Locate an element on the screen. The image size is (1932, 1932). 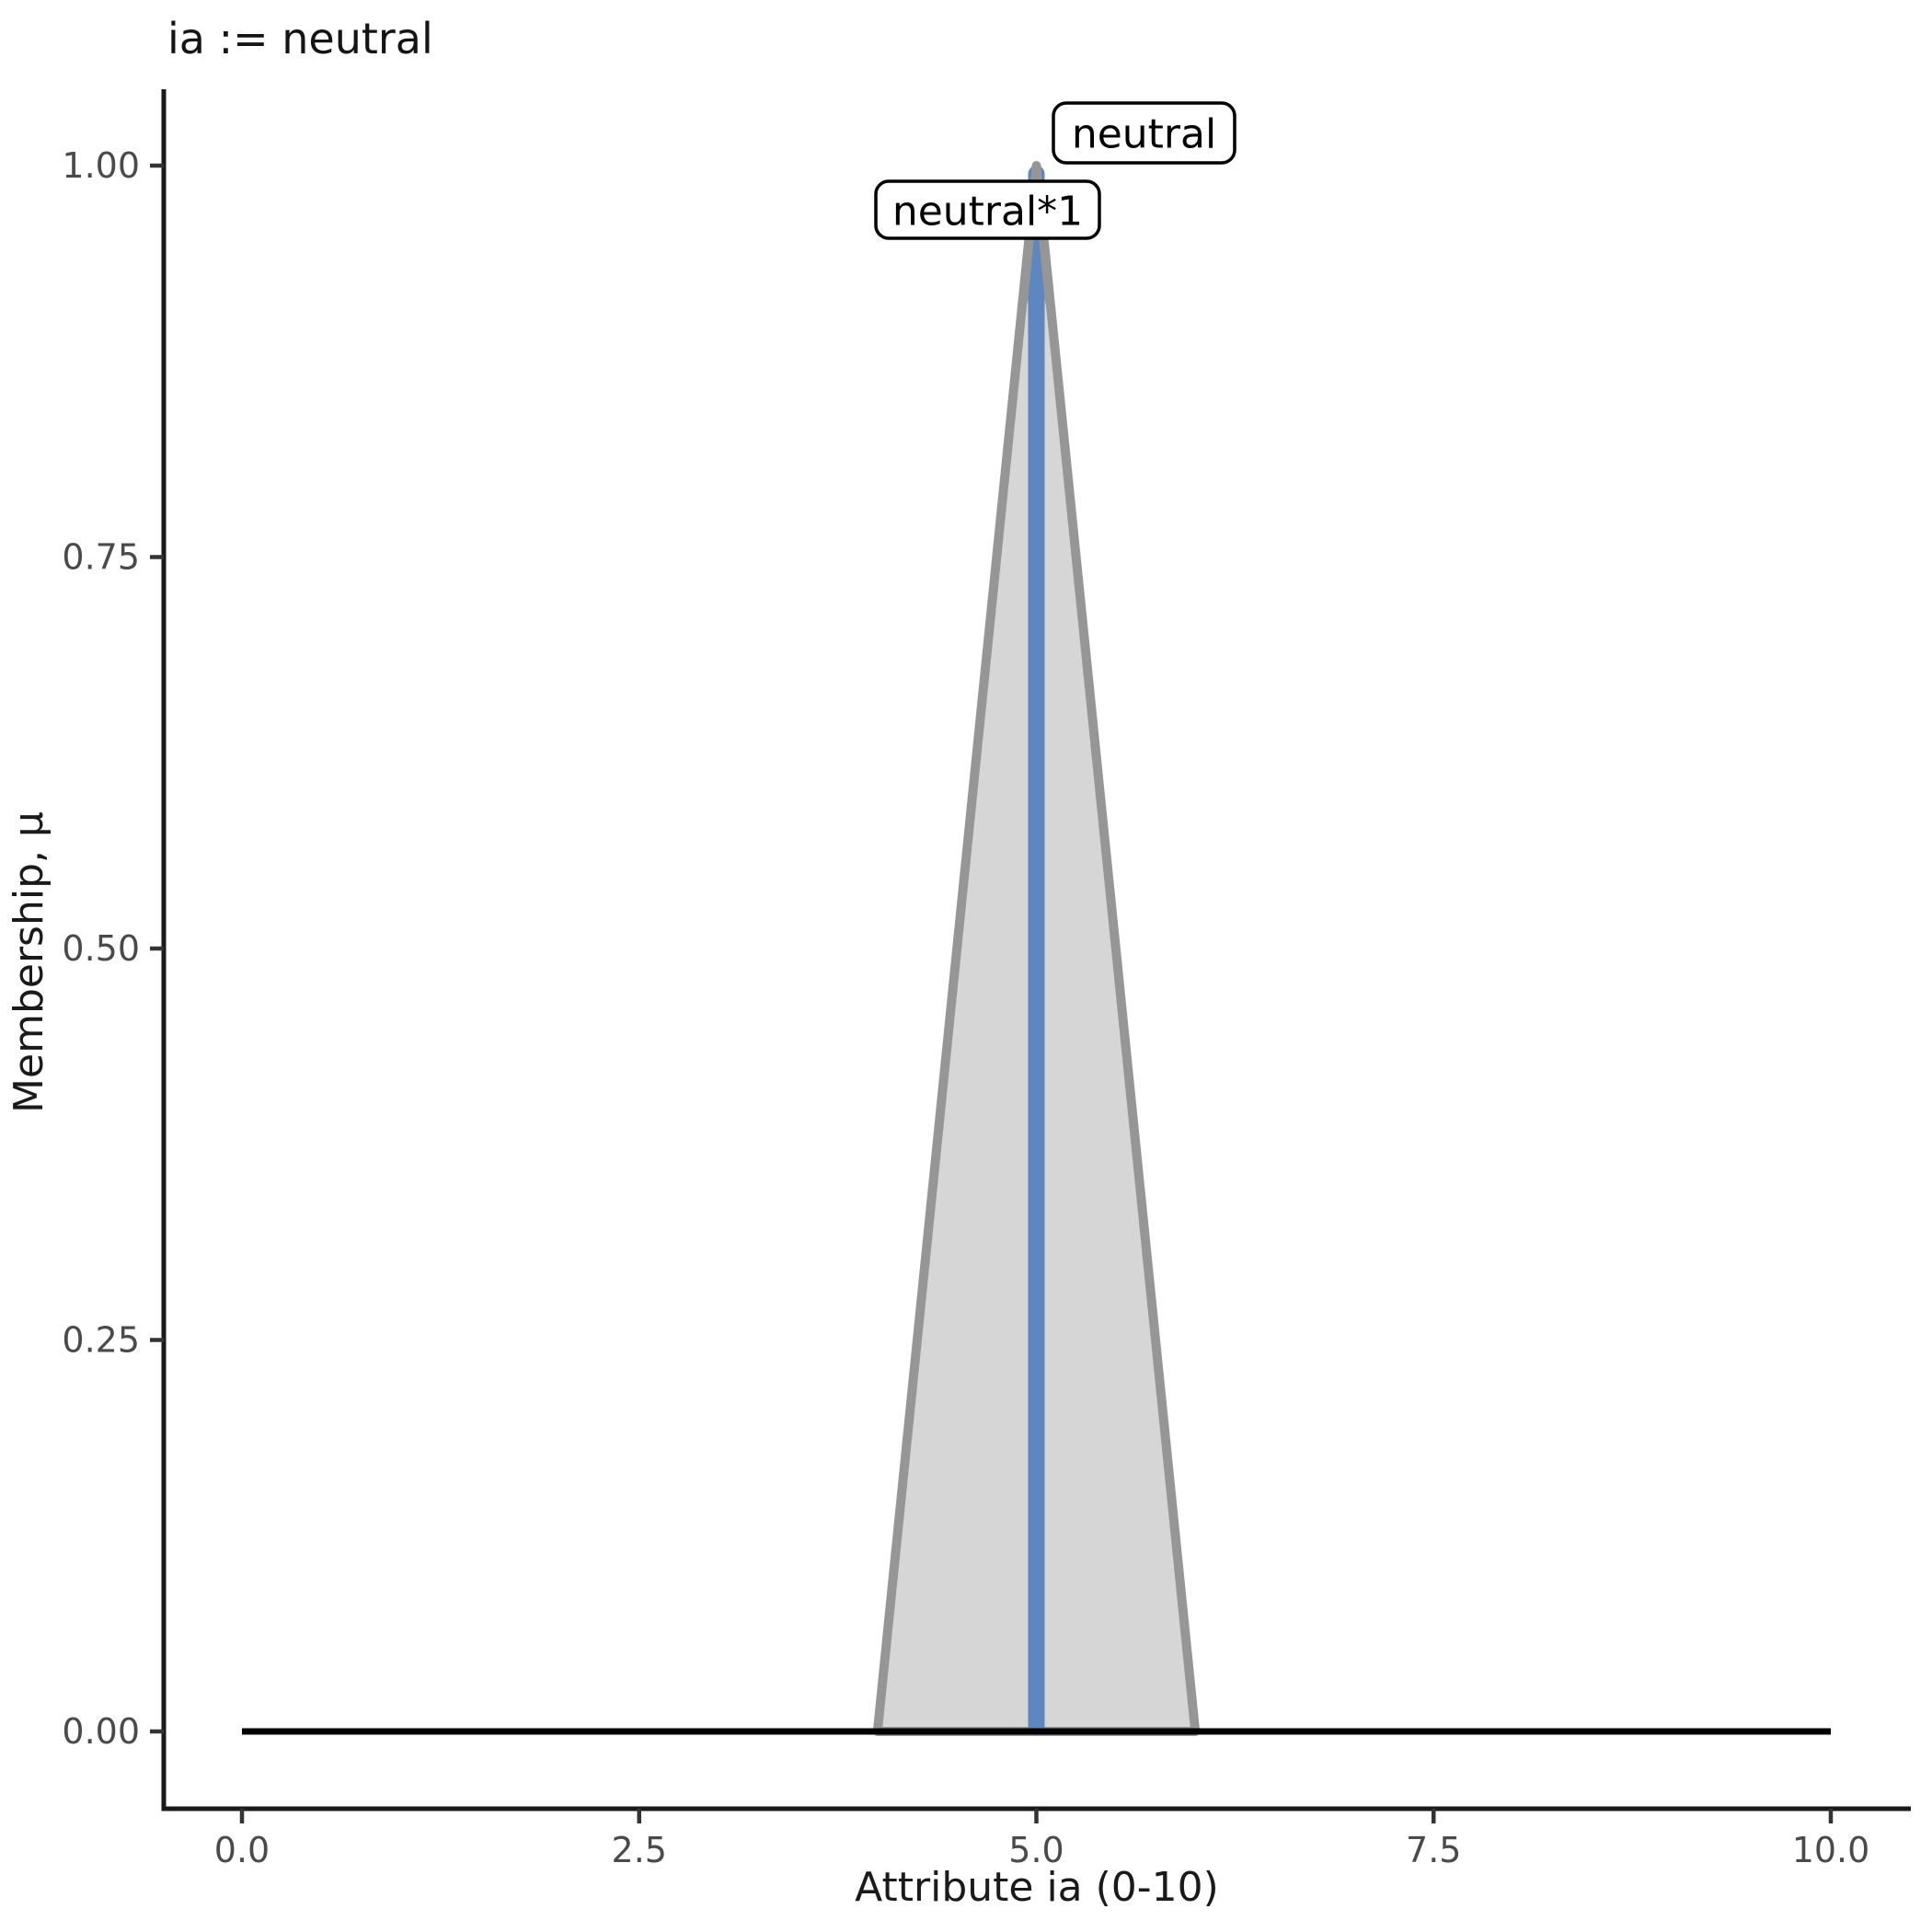
annotation-neutral-box is located at coordinates (1144, 133).